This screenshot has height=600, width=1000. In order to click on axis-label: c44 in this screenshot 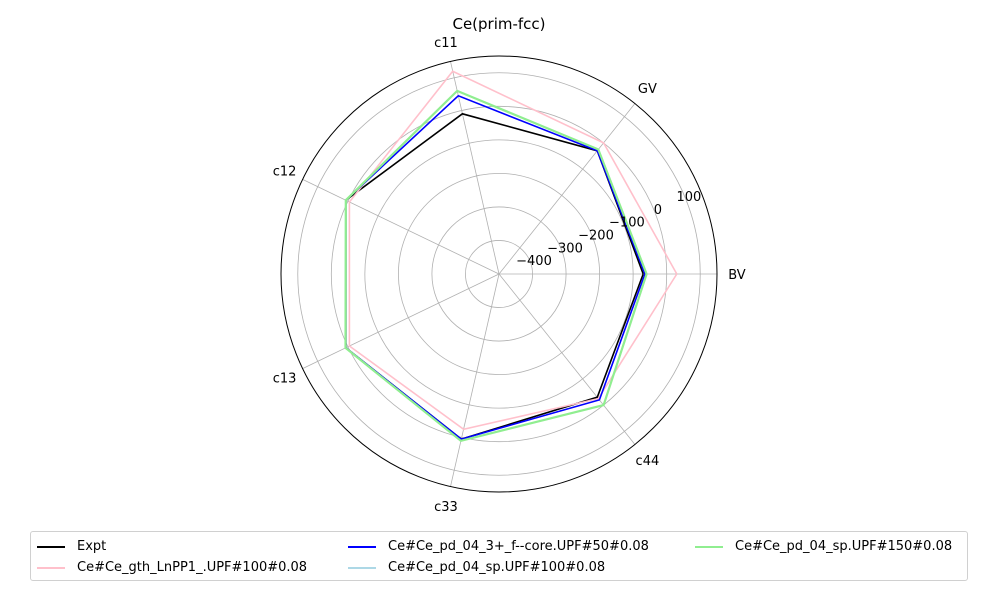, I will do `click(648, 461)`.